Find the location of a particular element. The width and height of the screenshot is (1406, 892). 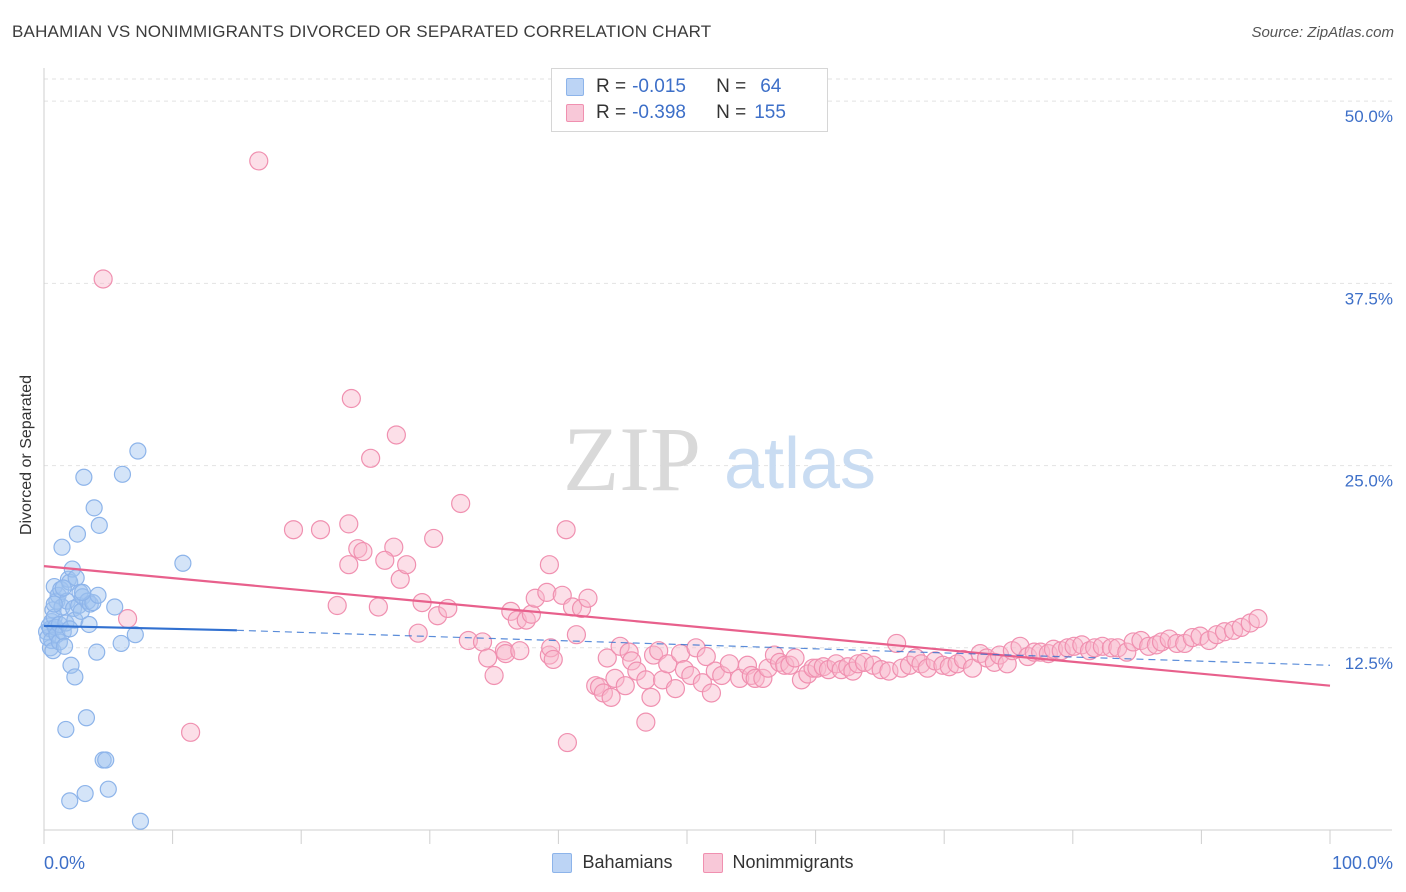

legend-label-bahamians: Bahamians is located at coordinates (627, 862).